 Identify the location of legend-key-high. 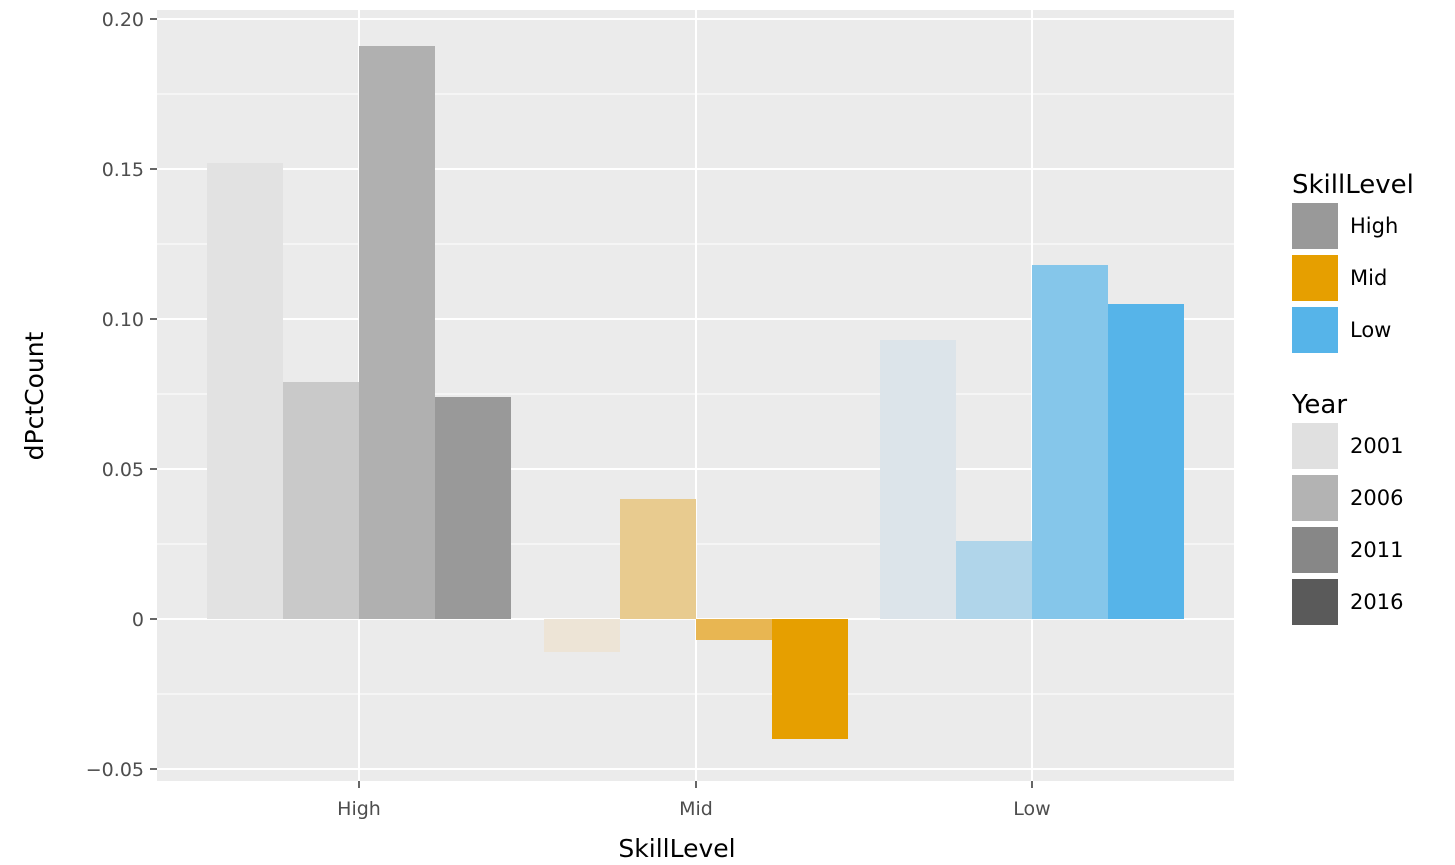
(1315, 226).